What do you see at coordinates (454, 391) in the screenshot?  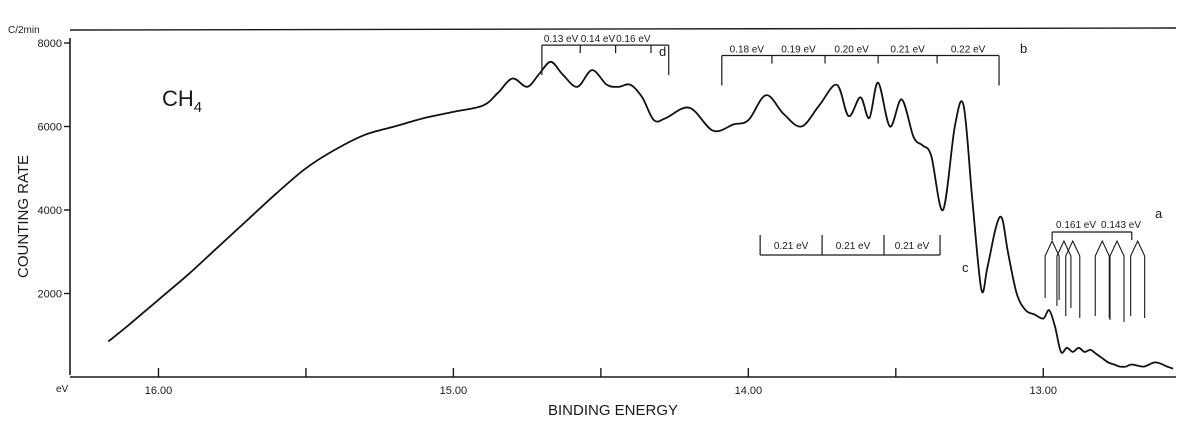 I see `x-tick-label: 15.00` at bounding box center [454, 391].